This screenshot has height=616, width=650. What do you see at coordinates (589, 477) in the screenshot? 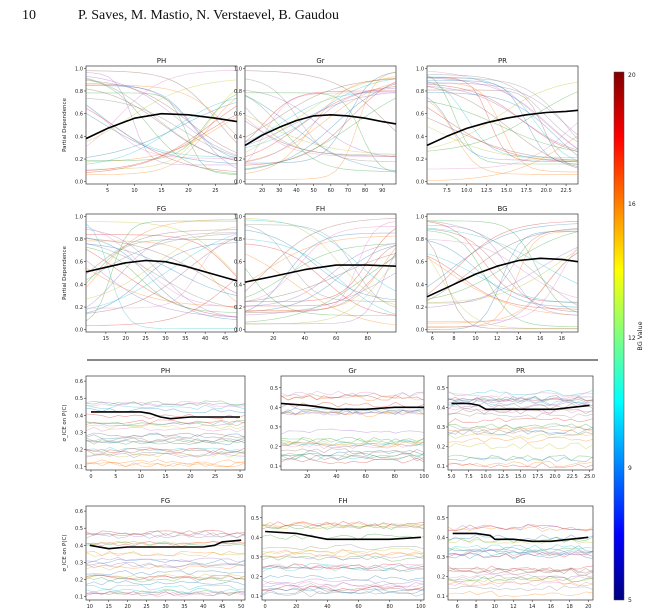
I see `x-tick-label: 25.0` at bounding box center [589, 477].